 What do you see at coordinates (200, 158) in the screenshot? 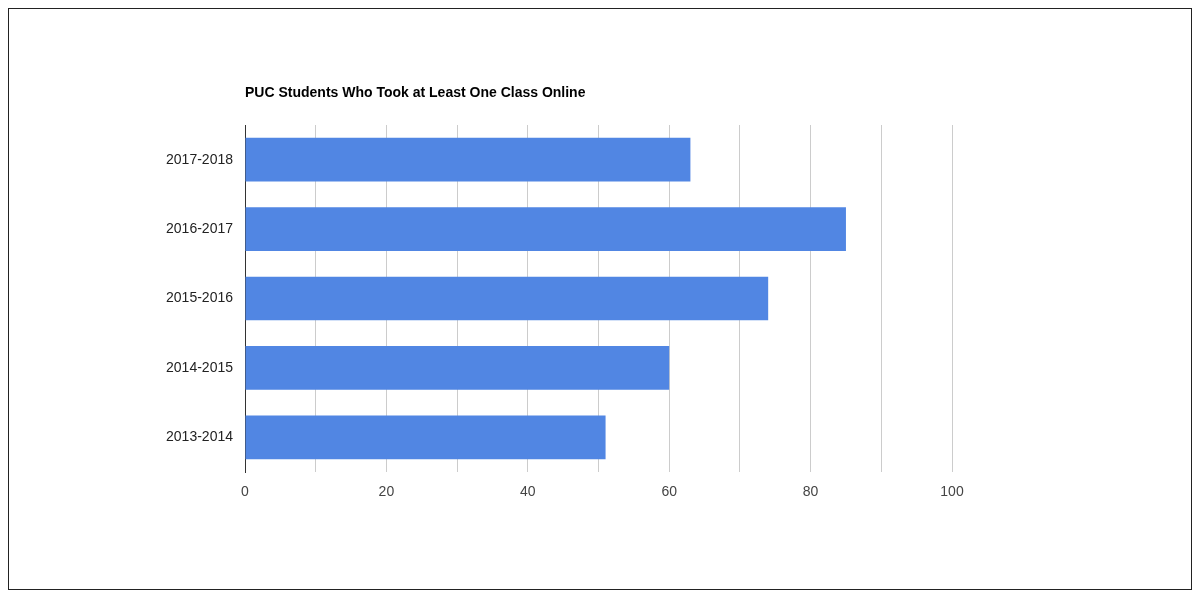
I see `y-tick-label: 2017-2018` at bounding box center [200, 158].